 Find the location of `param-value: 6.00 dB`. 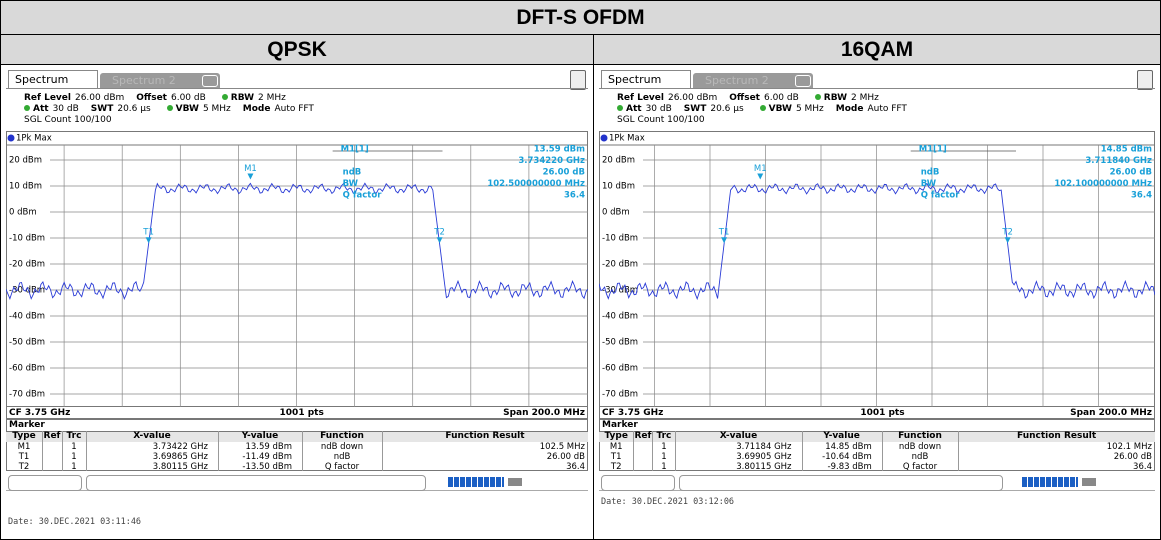

param-value: 6.00 dB is located at coordinates (781, 98).